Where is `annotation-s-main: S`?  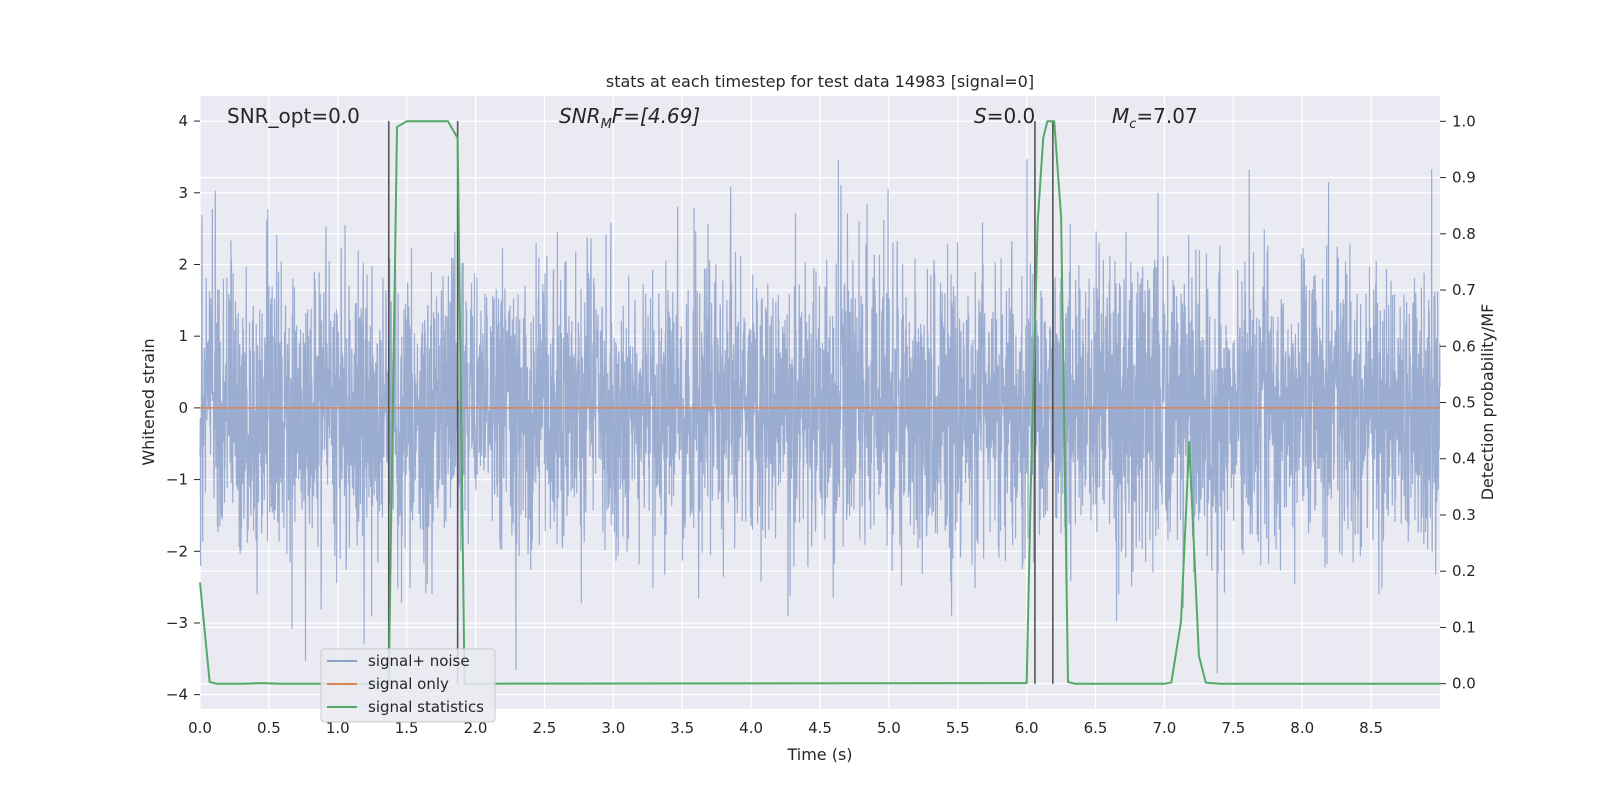 annotation-s-main: S is located at coordinates (980, 116).